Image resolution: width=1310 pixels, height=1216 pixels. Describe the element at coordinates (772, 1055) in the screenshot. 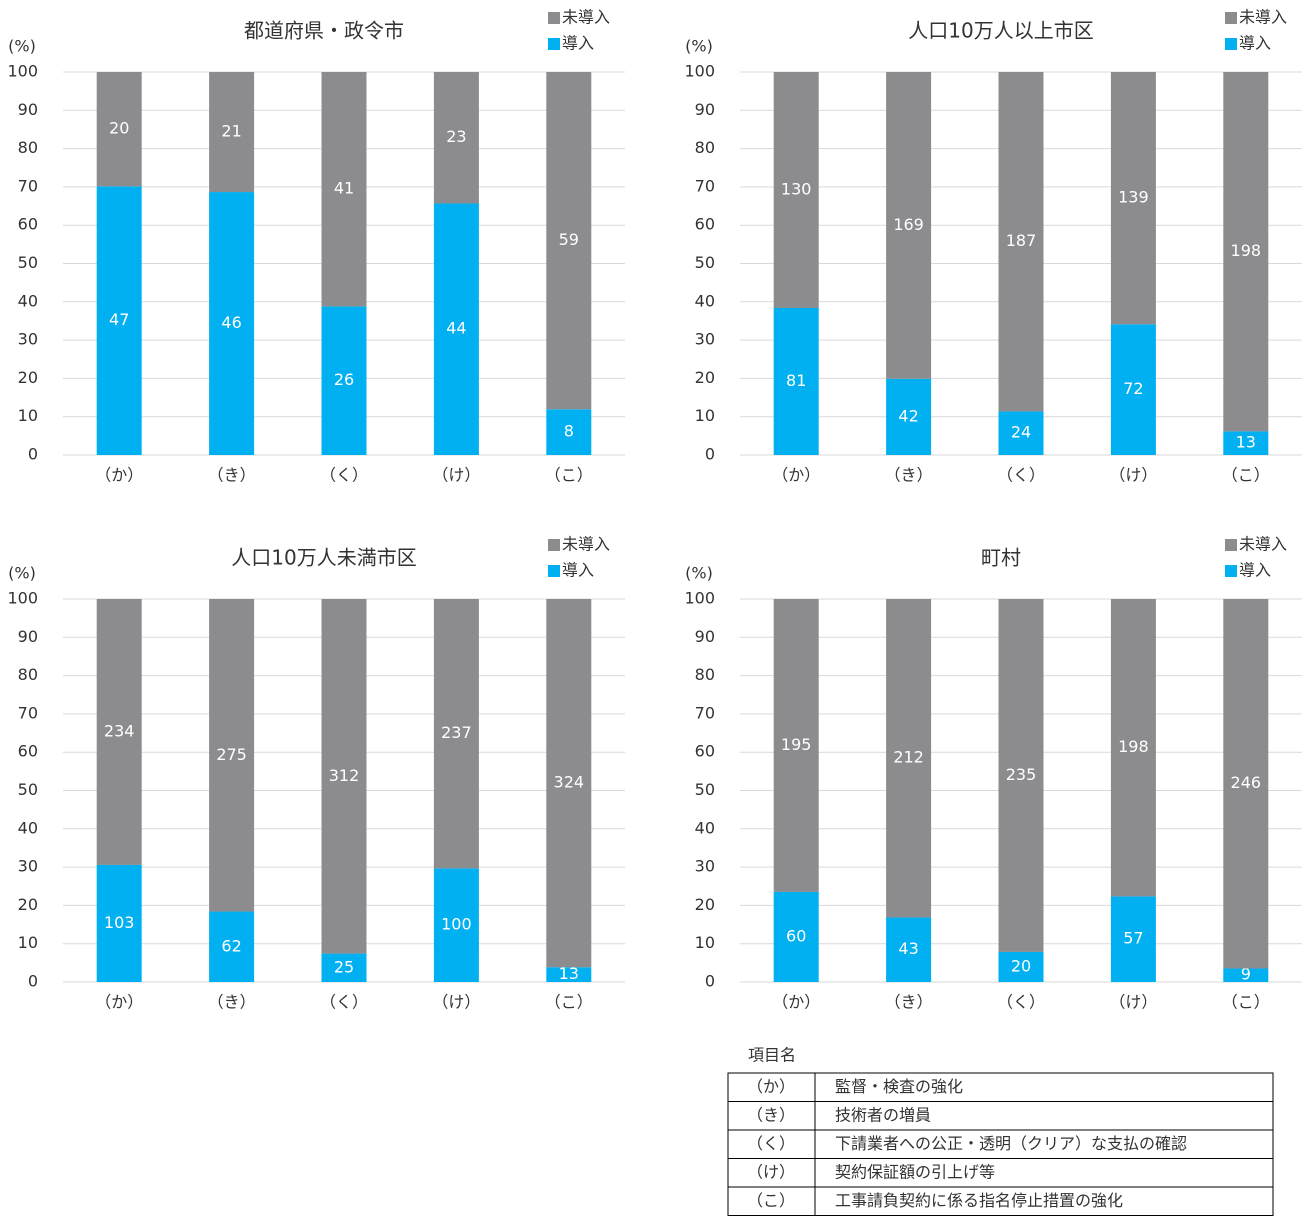

I see `table-title: 項目名` at that location.